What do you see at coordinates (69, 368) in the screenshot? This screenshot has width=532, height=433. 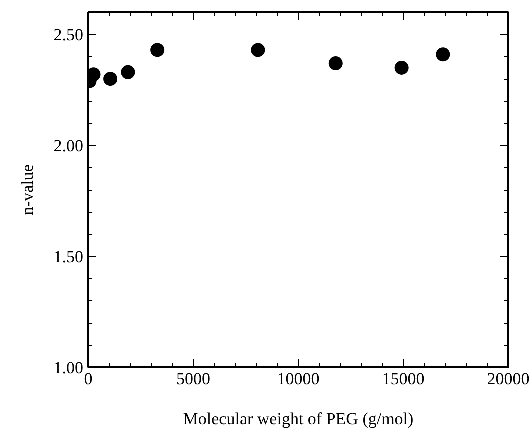 I see `y-tick-label: 1.00` at bounding box center [69, 368].